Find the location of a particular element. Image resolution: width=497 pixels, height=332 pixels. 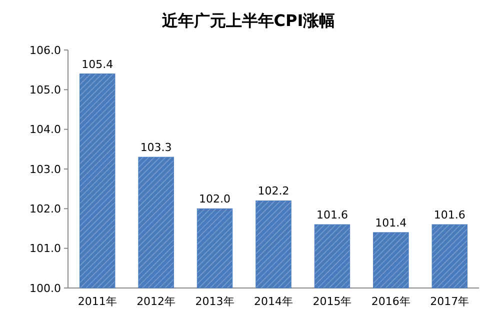

text: 103.0 is located at coordinates (45, 169).